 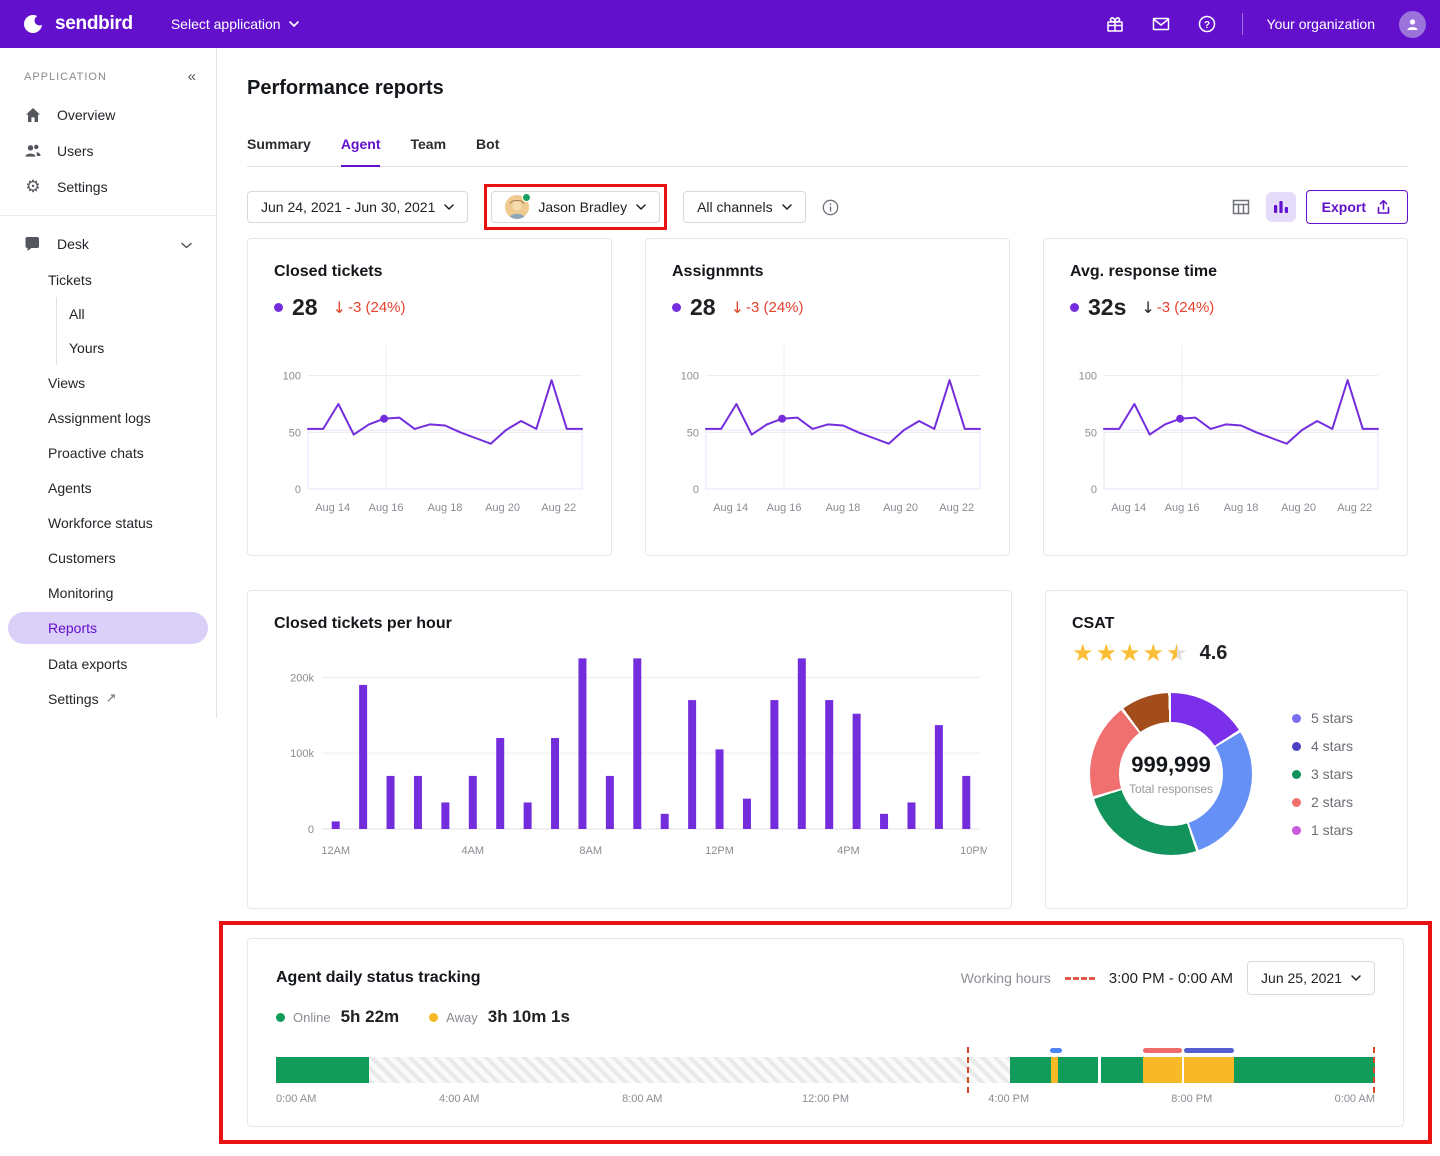 What do you see at coordinates (358, 207) in the screenshot?
I see `date-range-dropdown: Jun 24, 2021 - Jun 30, 2021` at bounding box center [358, 207].